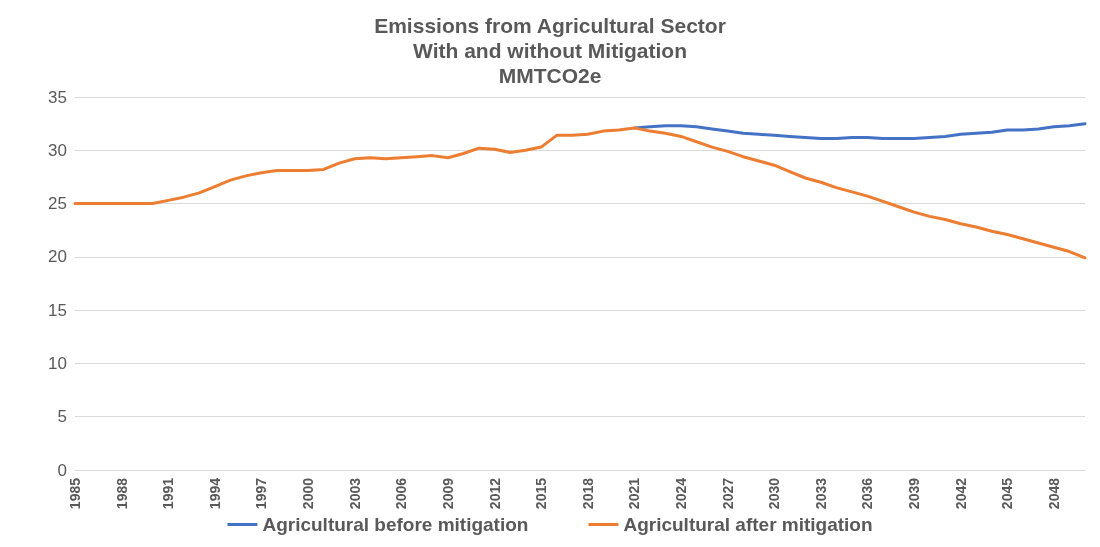  I want to click on x-tick-label: 2039, so click(914, 493).